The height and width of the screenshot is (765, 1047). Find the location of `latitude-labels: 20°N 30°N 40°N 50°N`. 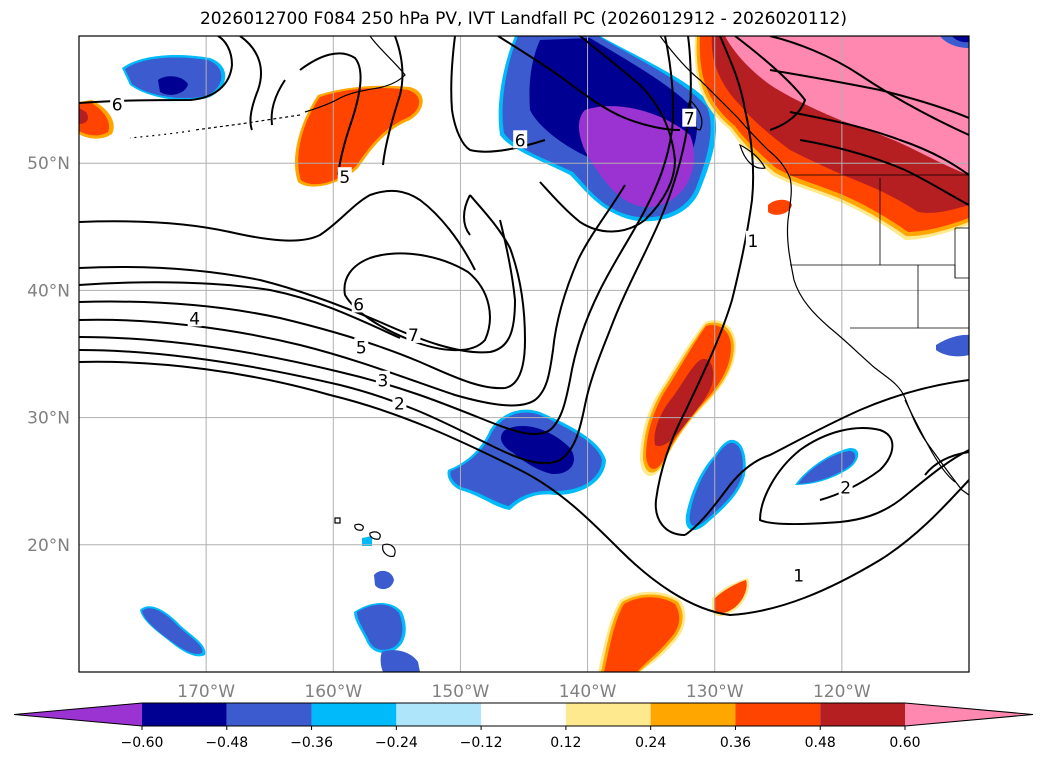

latitude-labels: 20°N 30°N 40°N 50°N is located at coordinates (48, 355).